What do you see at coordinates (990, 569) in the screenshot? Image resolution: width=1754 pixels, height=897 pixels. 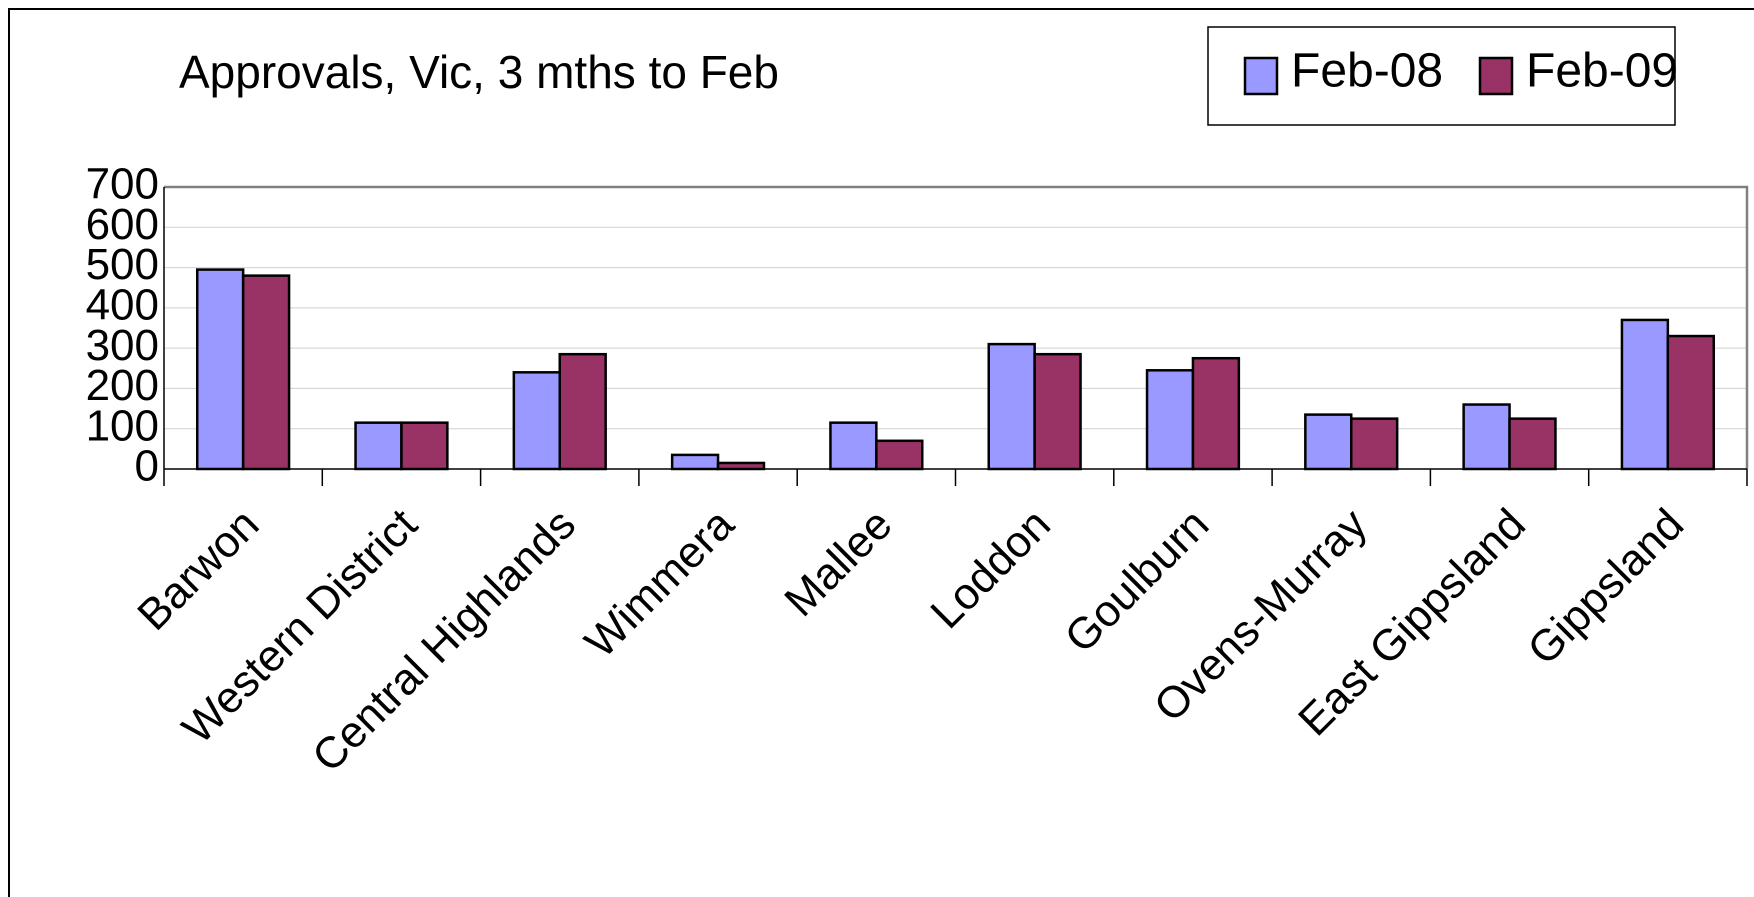 I see `x-tick-label: Loddon` at bounding box center [990, 569].